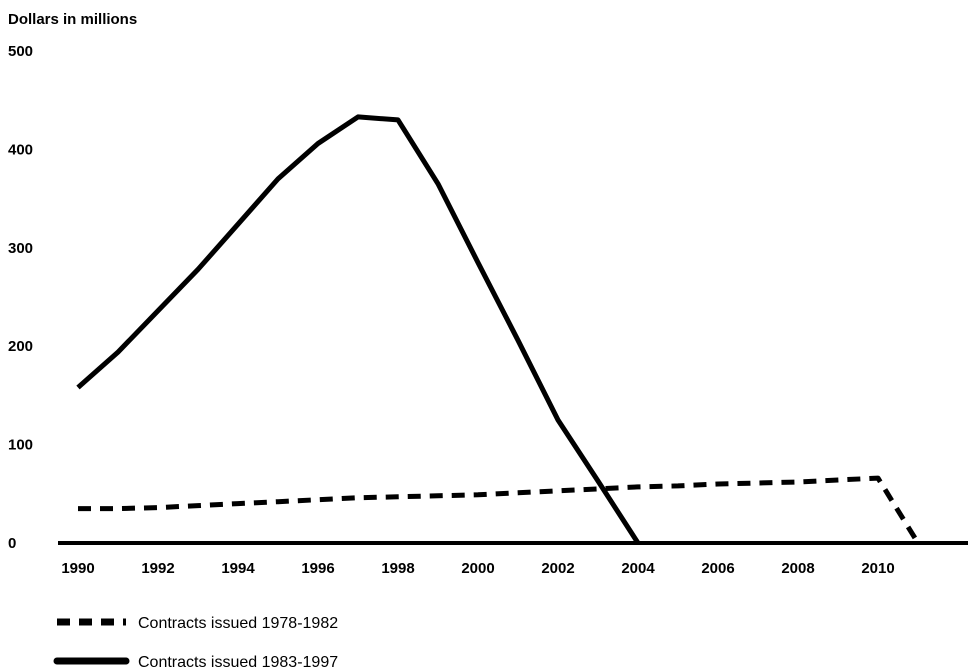 The width and height of the screenshot is (974, 671). I want to click on x-tick-label: 2008, so click(797, 568).